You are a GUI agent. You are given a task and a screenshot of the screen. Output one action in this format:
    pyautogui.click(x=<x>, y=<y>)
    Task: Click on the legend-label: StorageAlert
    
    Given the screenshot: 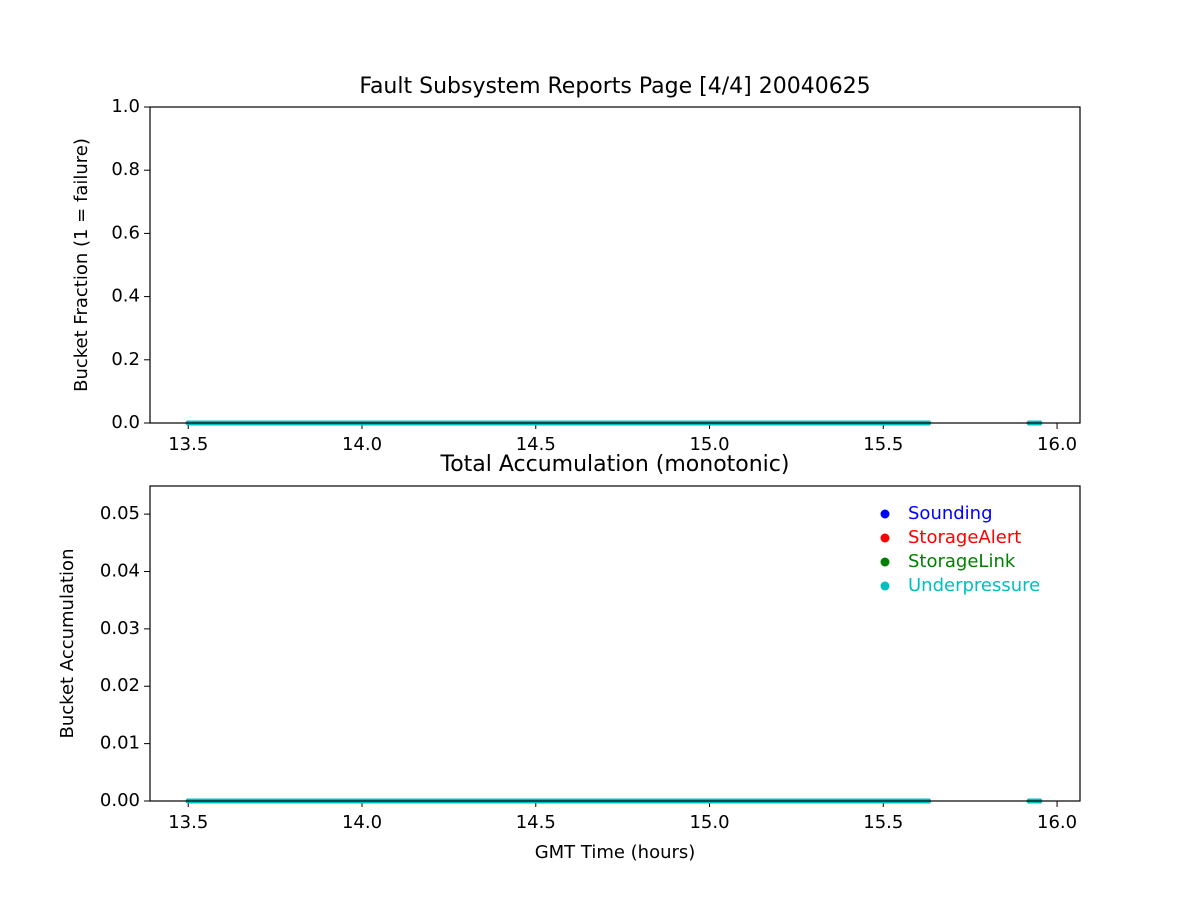 What is the action you would take?
    pyautogui.click(x=964, y=537)
    